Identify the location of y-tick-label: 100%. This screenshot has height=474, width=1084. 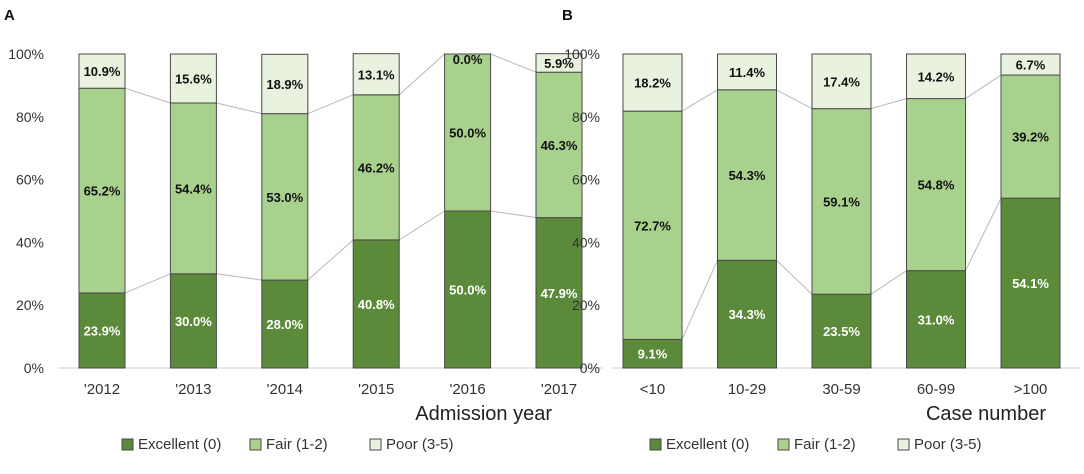
(582, 54).